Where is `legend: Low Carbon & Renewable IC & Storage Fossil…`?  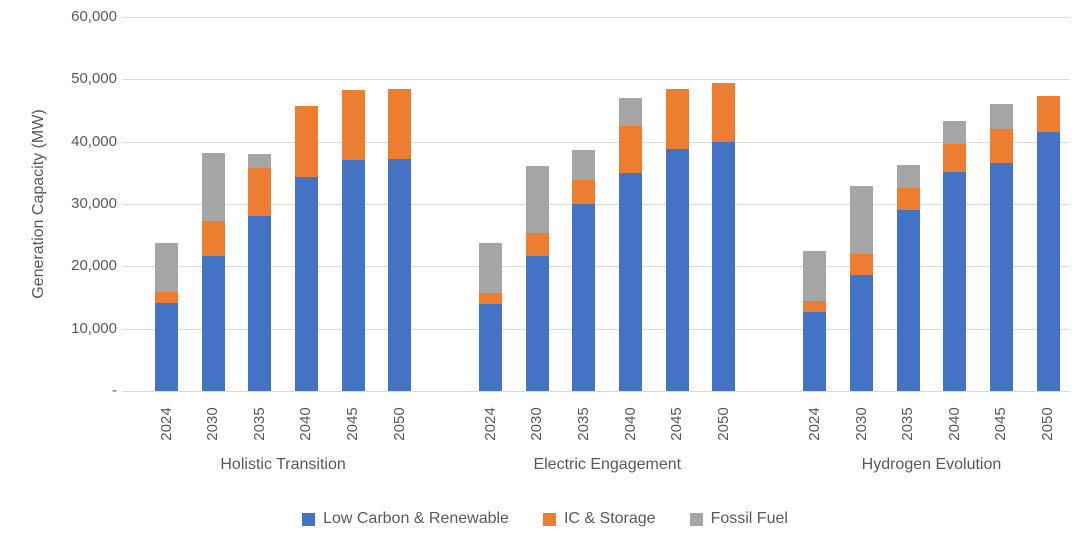
legend: Low Carbon & Renewable IC & Storage Fossil… is located at coordinates (545, 519).